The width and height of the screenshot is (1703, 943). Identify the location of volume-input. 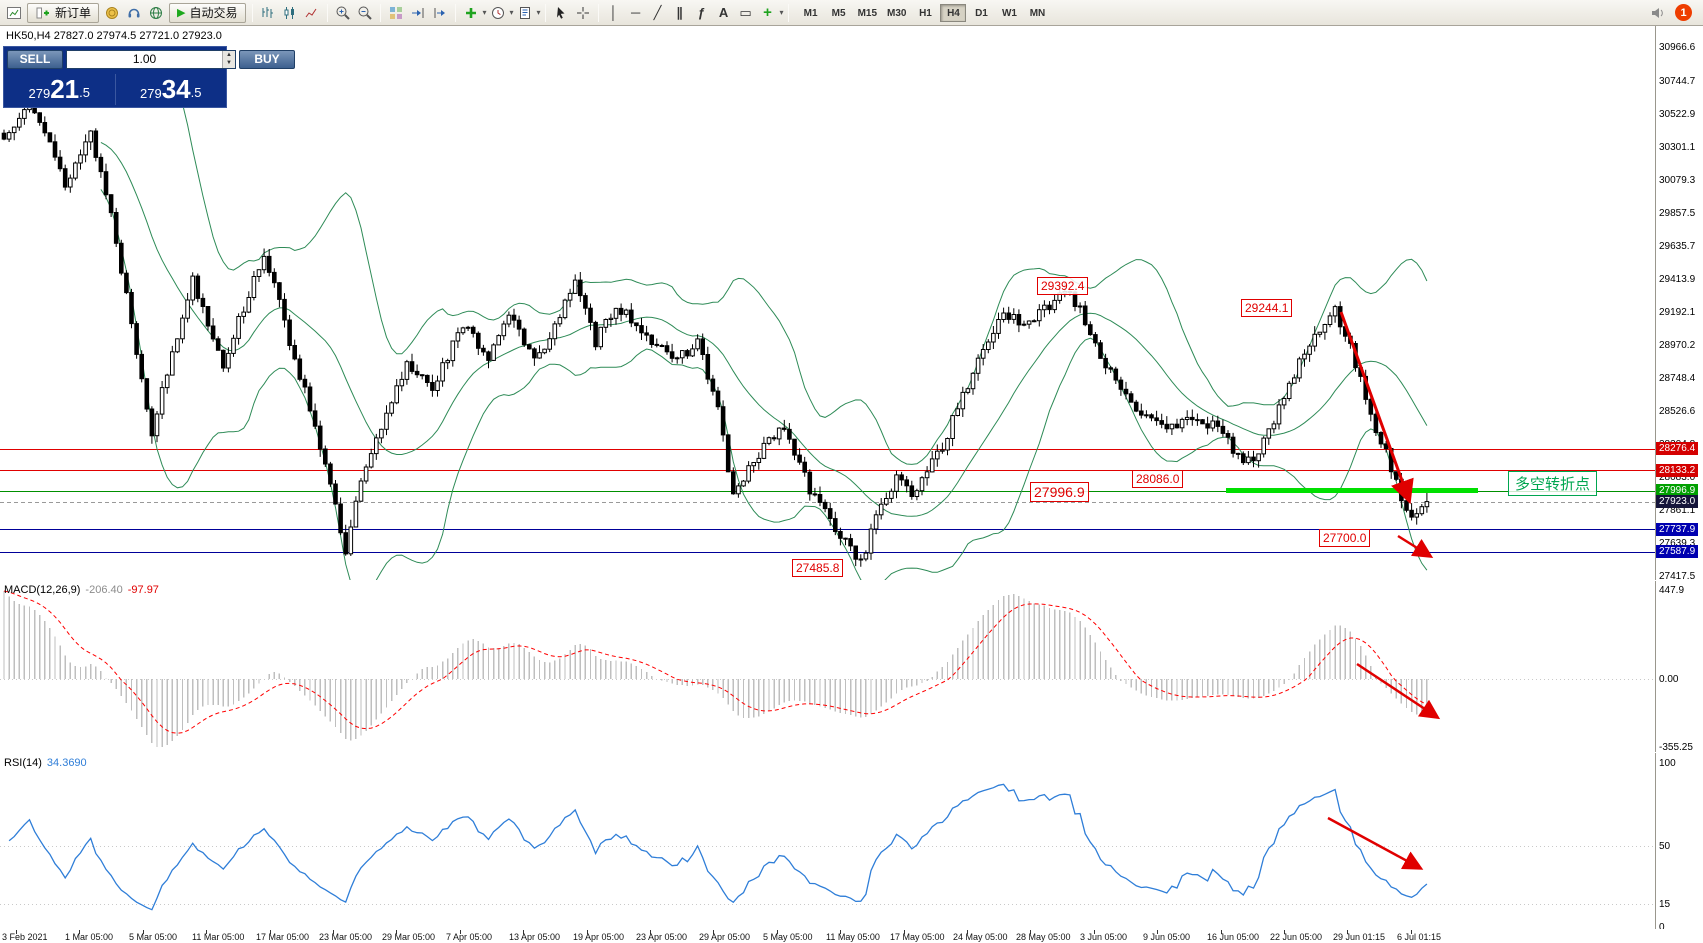
(144, 59).